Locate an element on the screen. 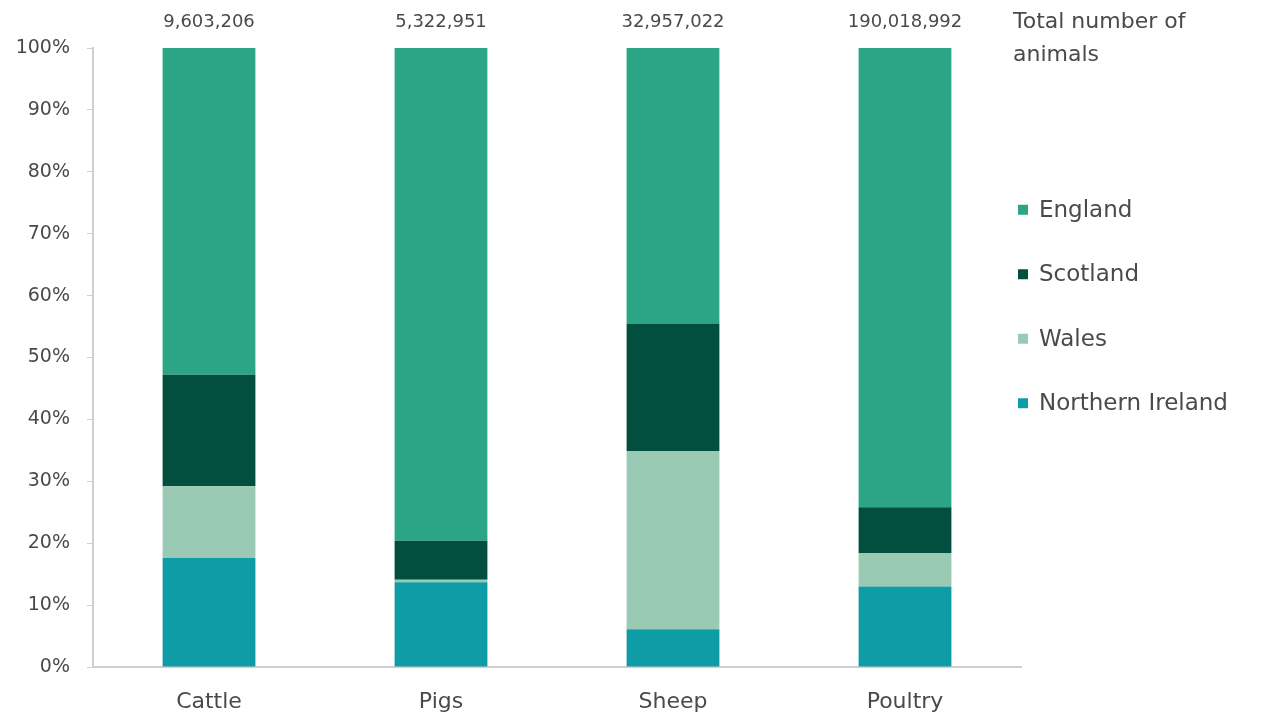  x-tick-label: Pigs is located at coordinates (441, 700).